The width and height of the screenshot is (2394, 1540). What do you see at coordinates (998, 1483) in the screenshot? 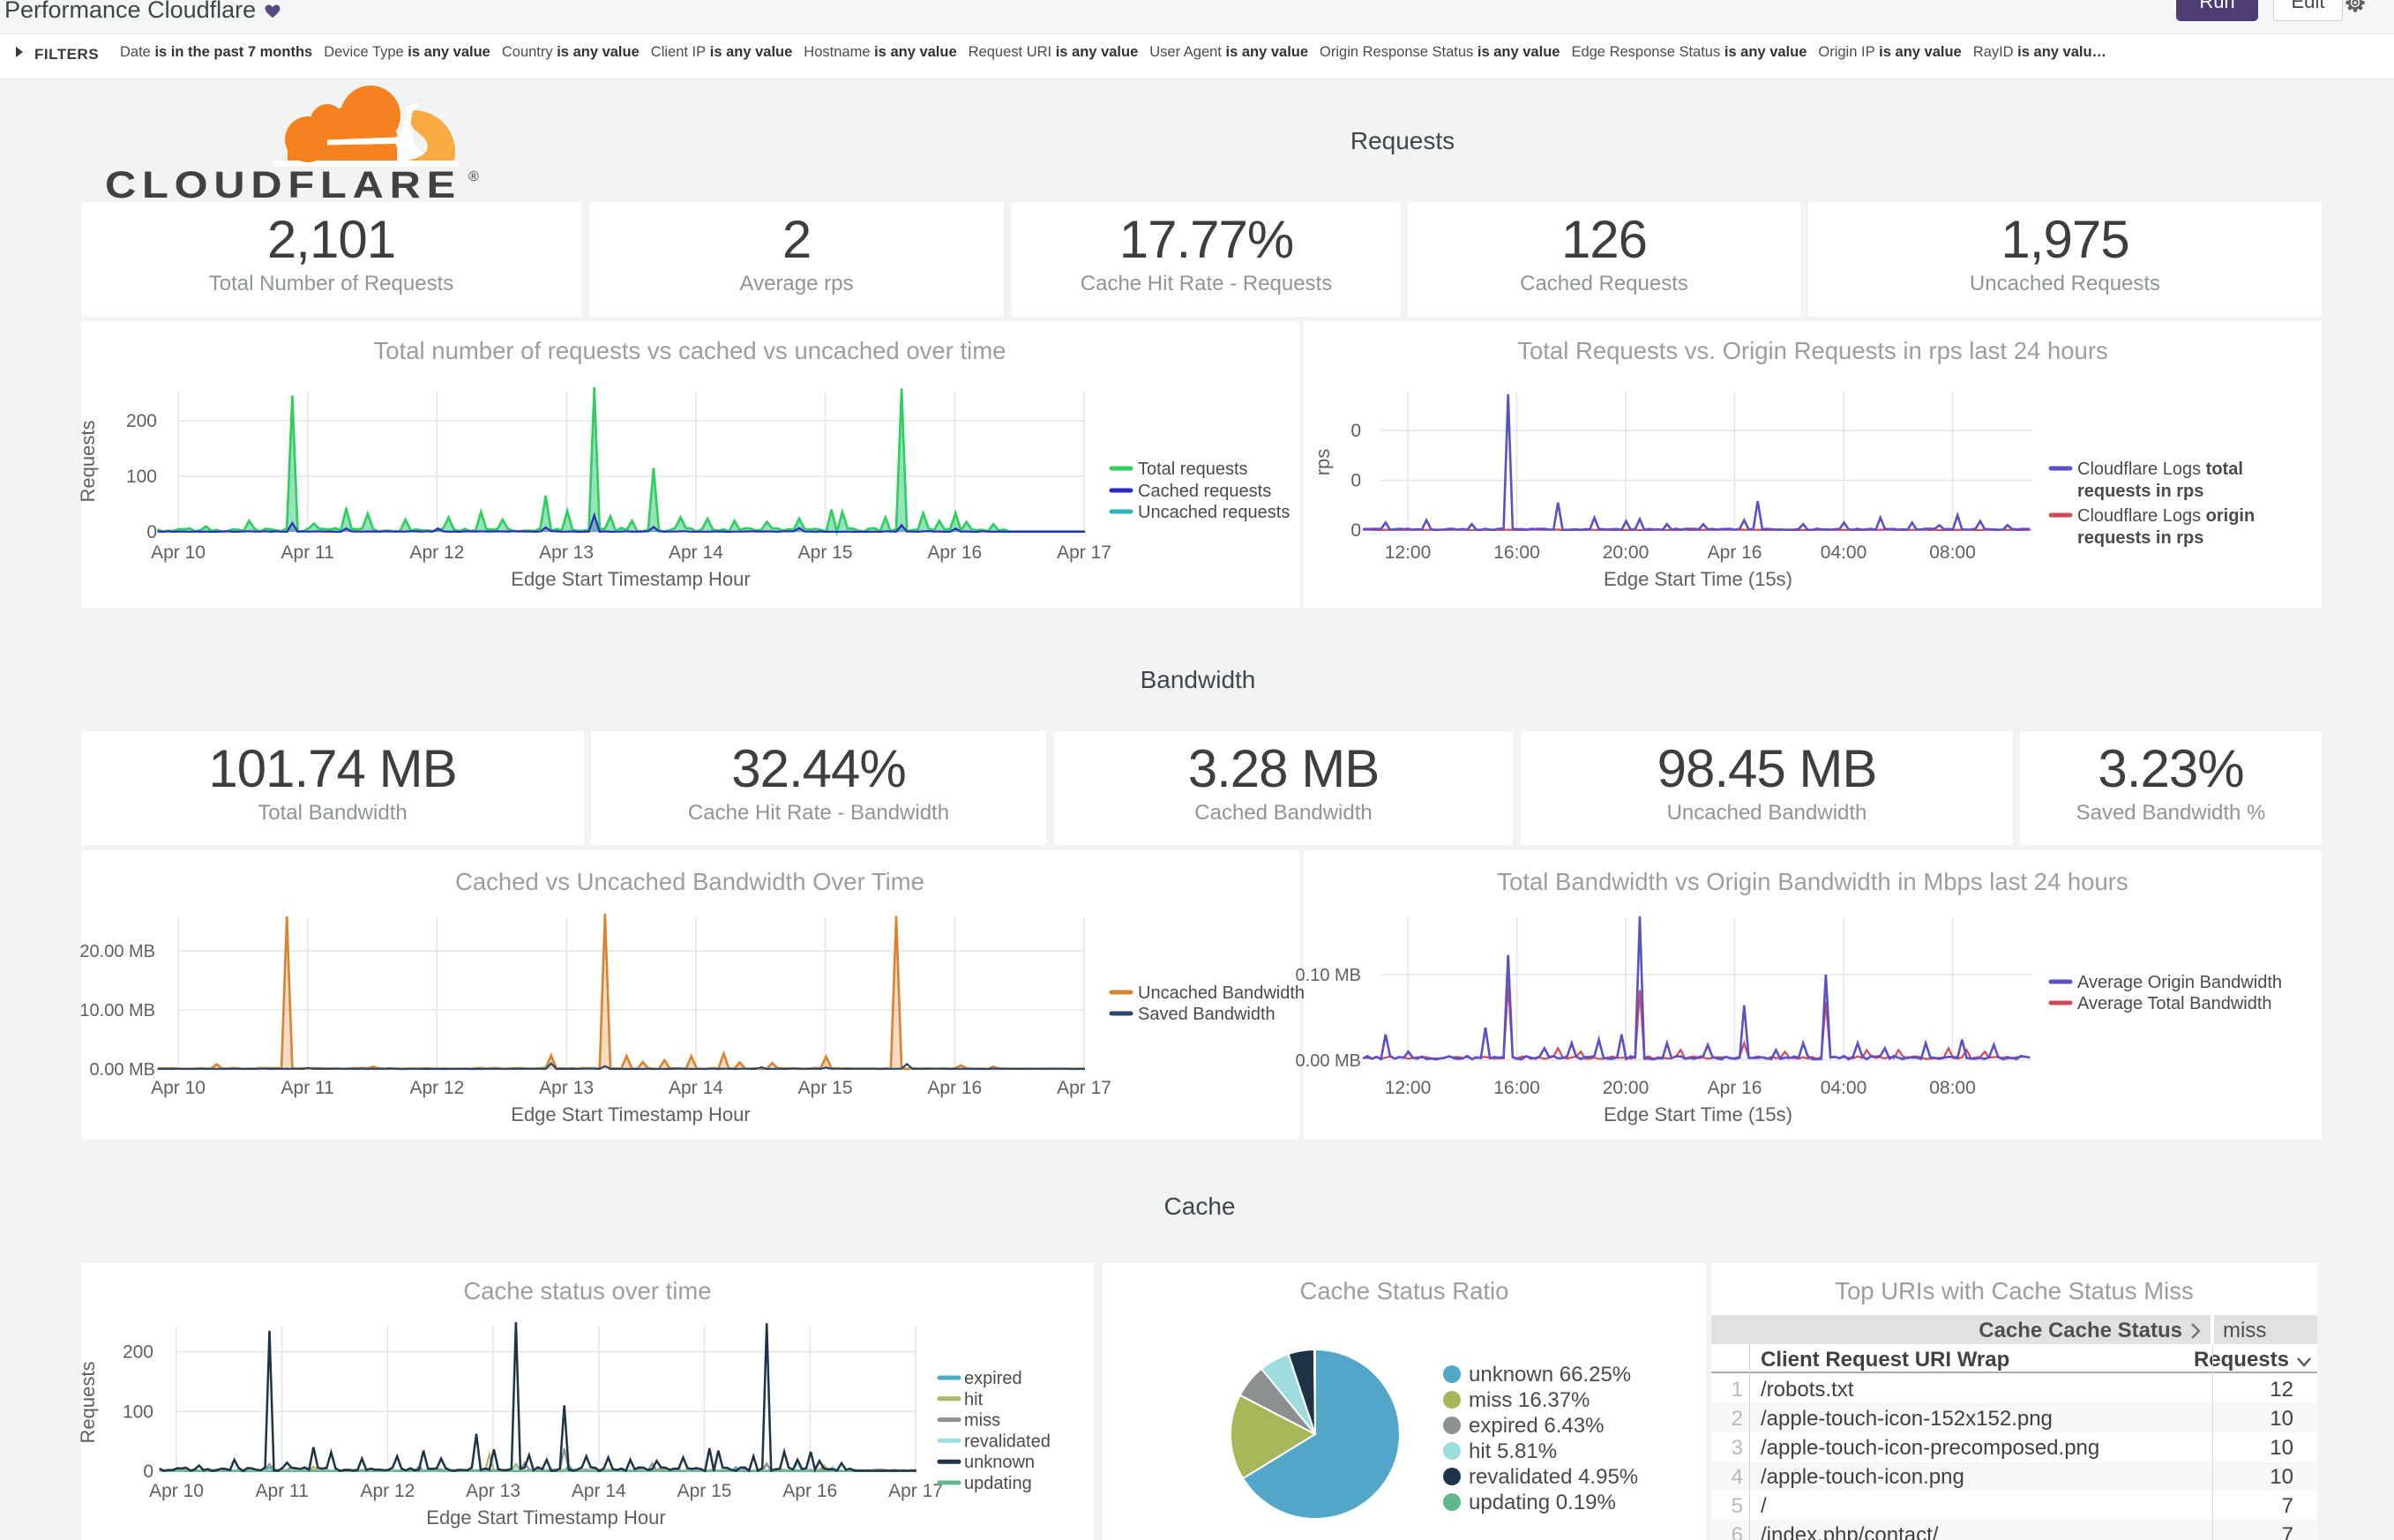
I see `svg-text: updating` at bounding box center [998, 1483].